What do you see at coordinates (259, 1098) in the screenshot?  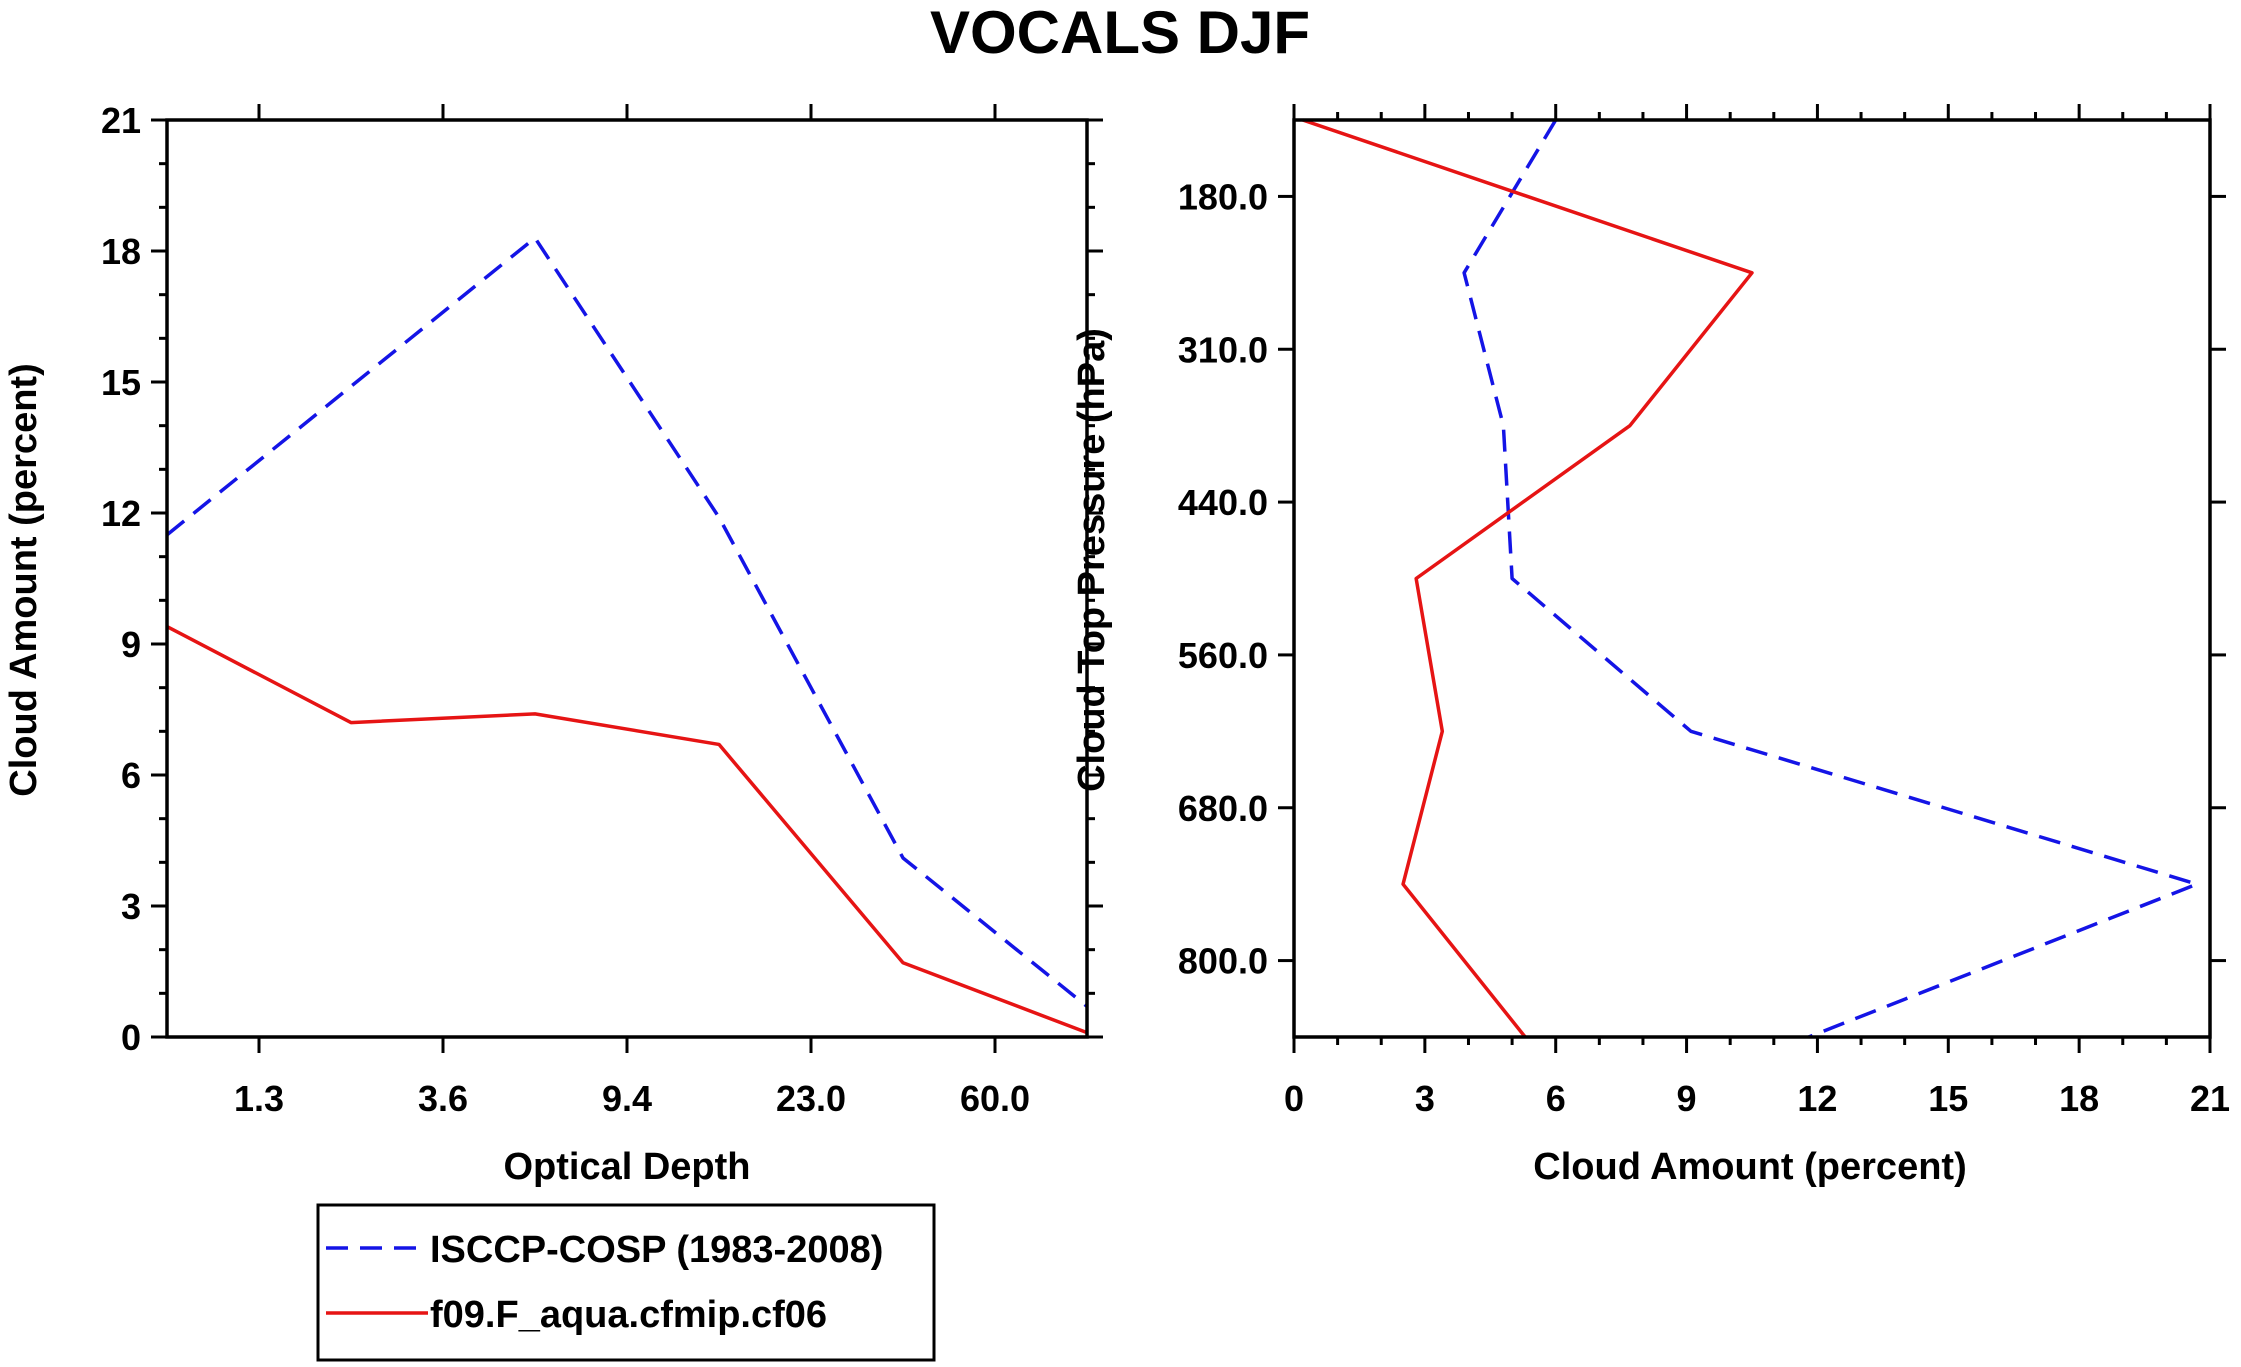 I see `left-x-tick-label: 1.3` at bounding box center [259, 1098].